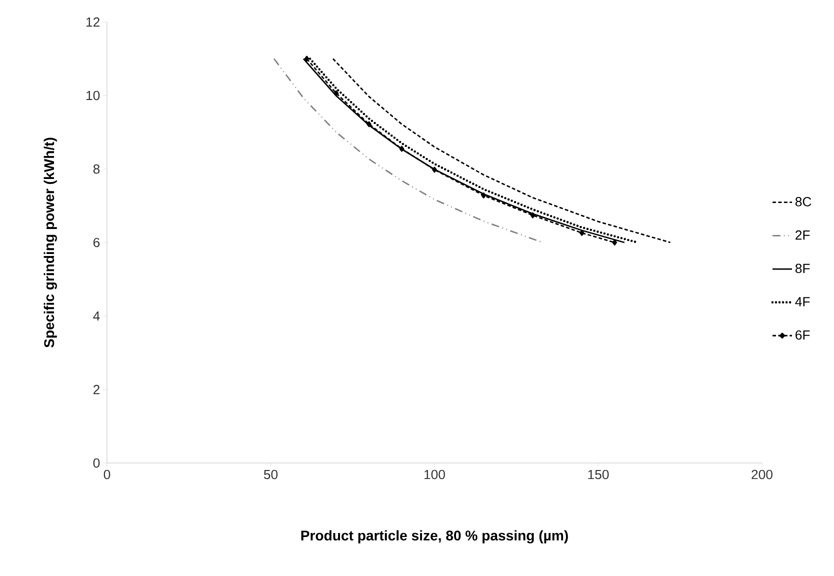 This screenshot has width=834, height=576. What do you see at coordinates (96, 389) in the screenshot?
I see `y-tick-label: 2` at bounding box center [96, 389].